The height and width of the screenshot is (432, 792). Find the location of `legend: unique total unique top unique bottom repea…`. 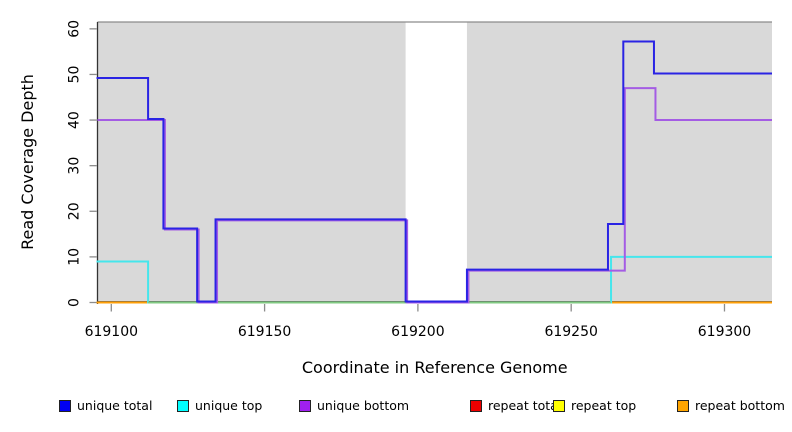

legend: unique total unique top unique bottom repea… is located at coordinates (396, 410).